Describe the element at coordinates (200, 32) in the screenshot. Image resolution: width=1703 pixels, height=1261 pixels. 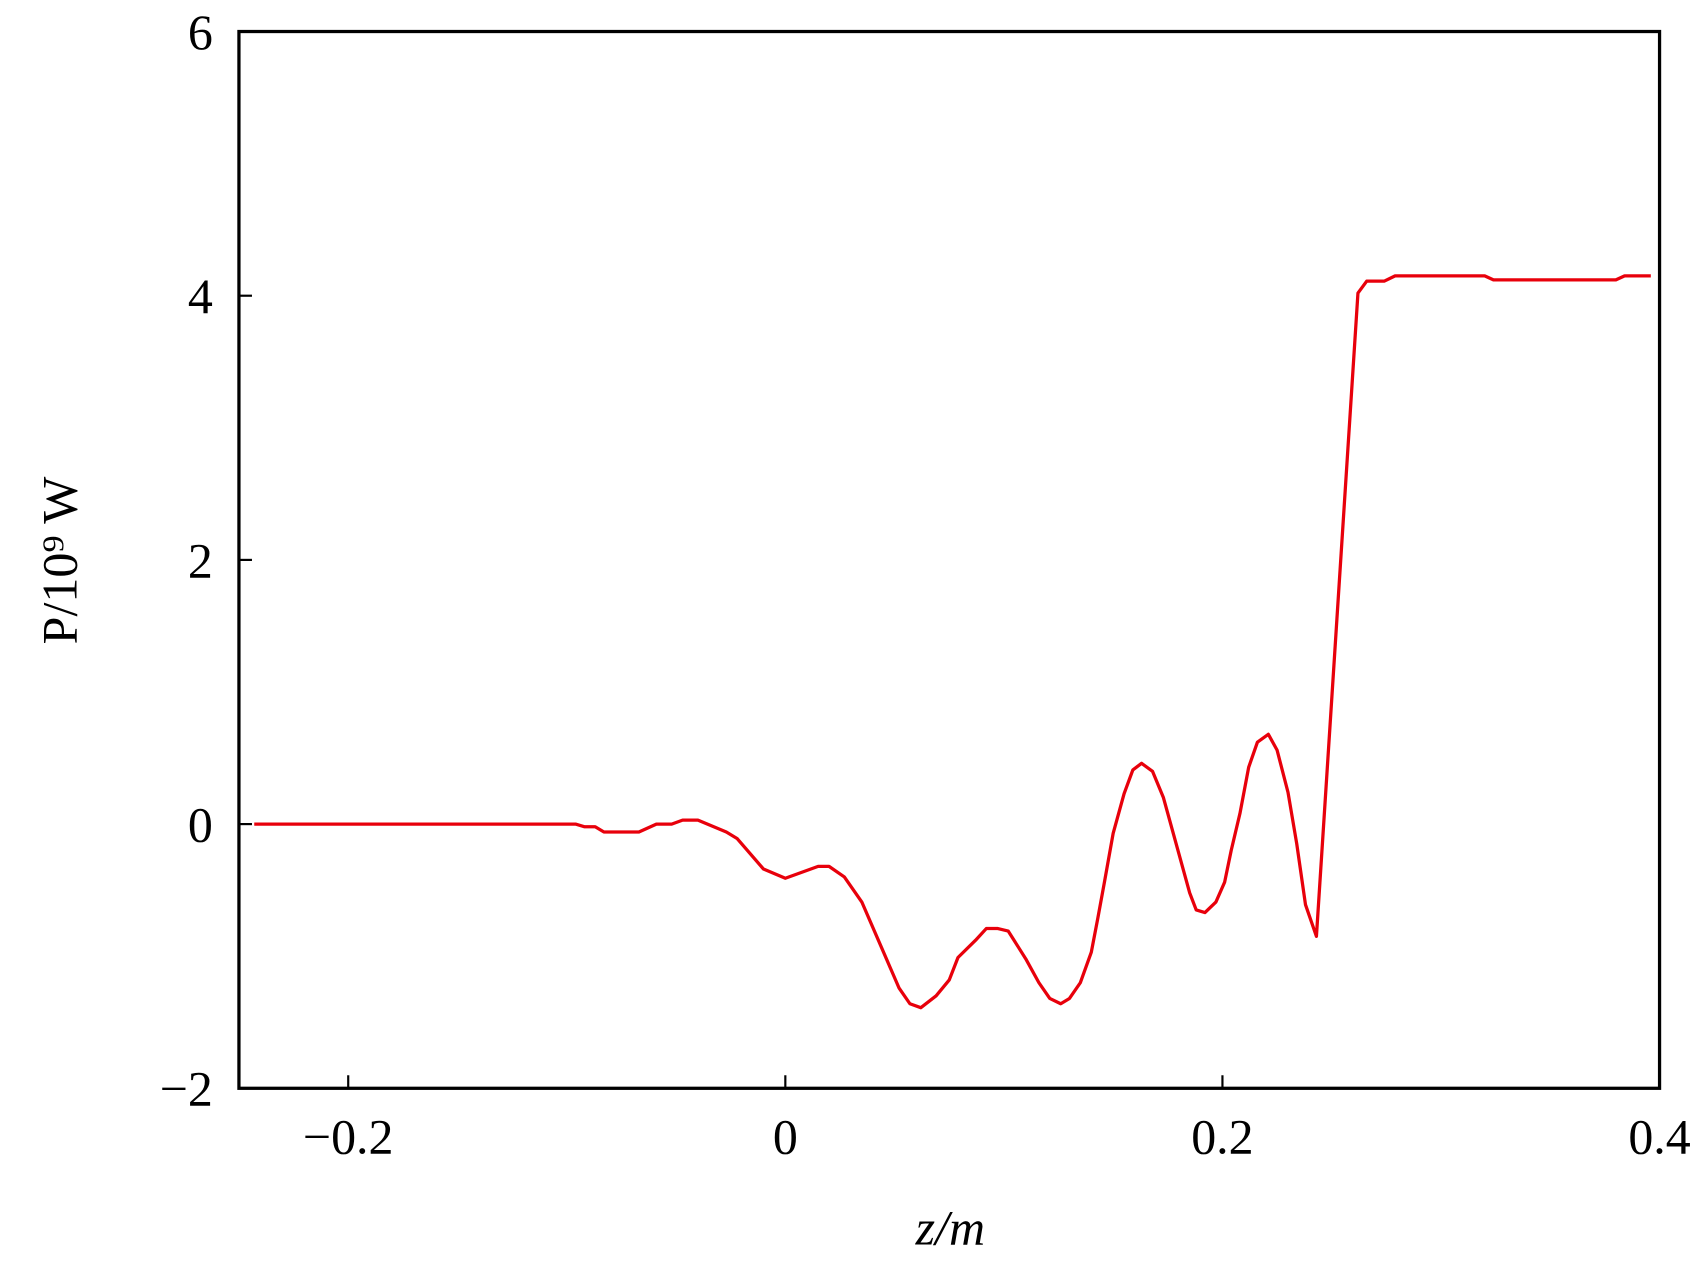
I see `y-tick-label: 6` at that location.